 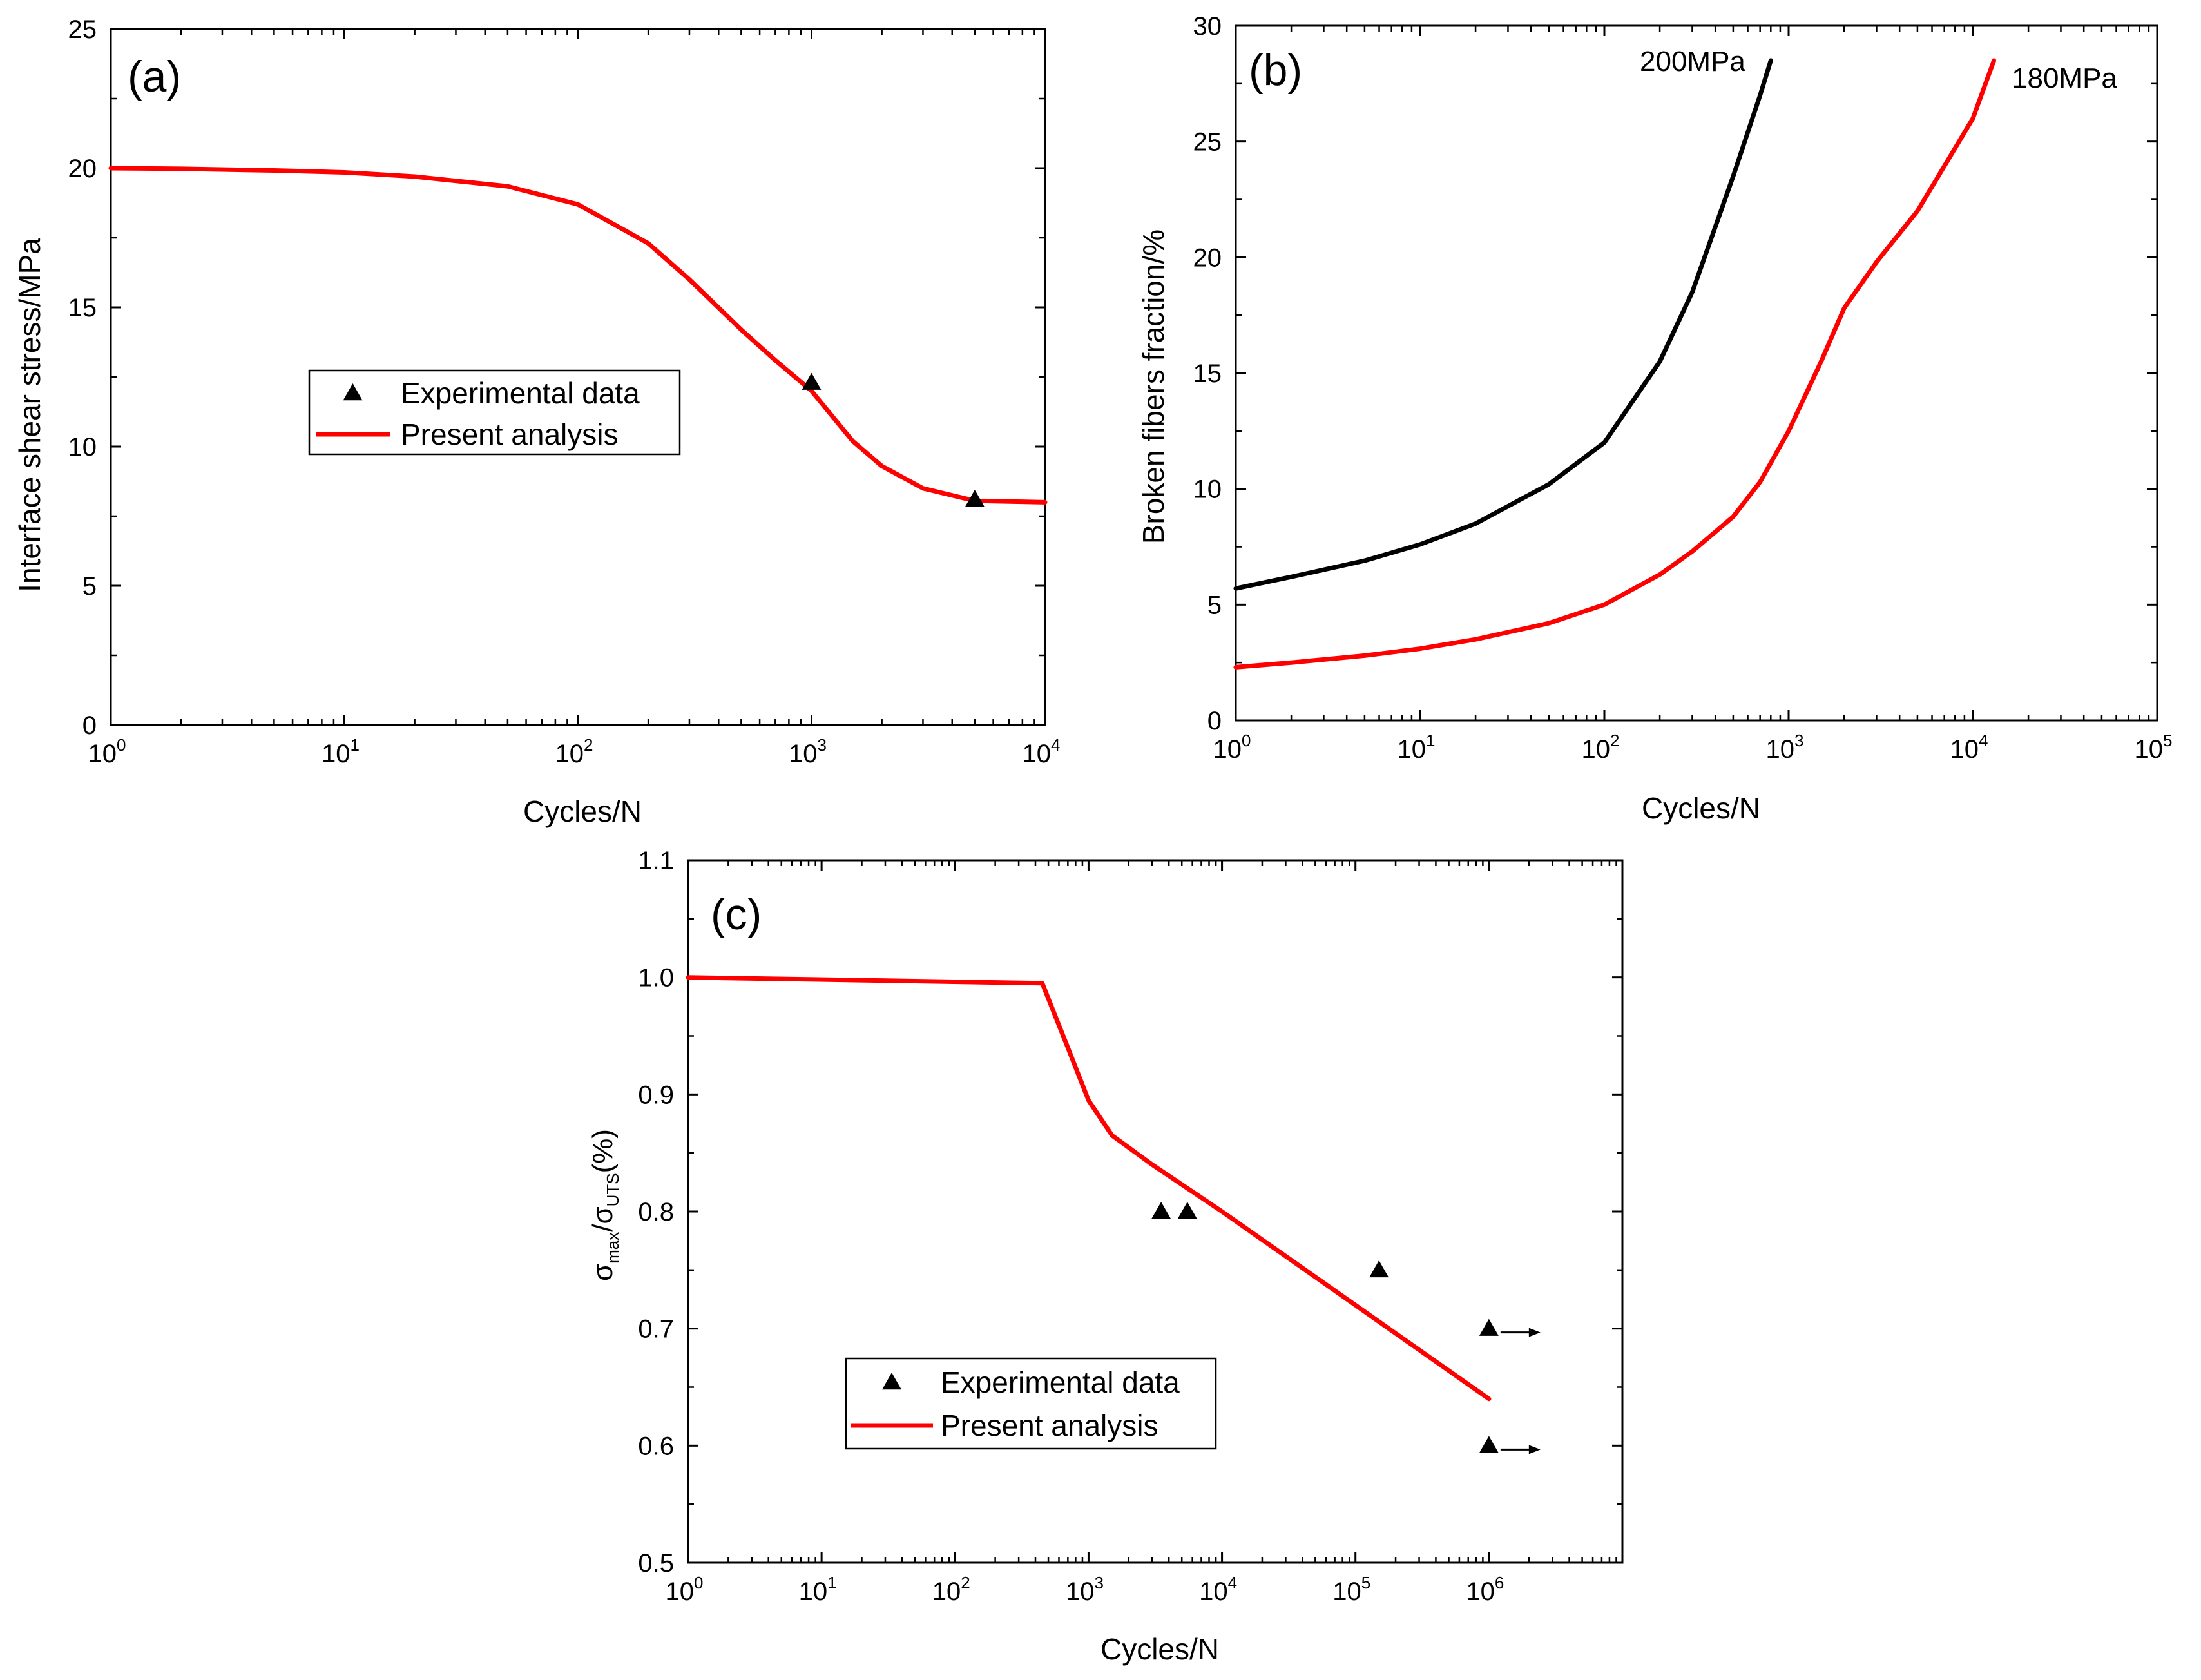 What do you see at coordinates (656, 1564) in the screenshot?
I see `y-tick-label: 0.5` at bounding box center [656, 1564].